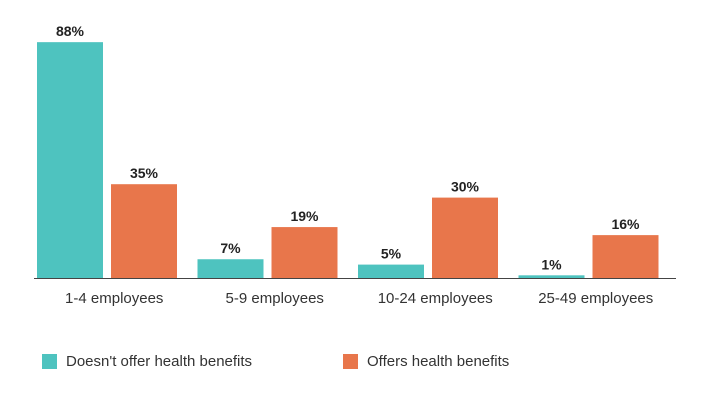 The height and width of the screenshot is (418, 718). What do you see at coordinates (625, 224) in the screenshot?
I see `data-label-offers-benefits-3: 16%` at bounding box center [625, 224].